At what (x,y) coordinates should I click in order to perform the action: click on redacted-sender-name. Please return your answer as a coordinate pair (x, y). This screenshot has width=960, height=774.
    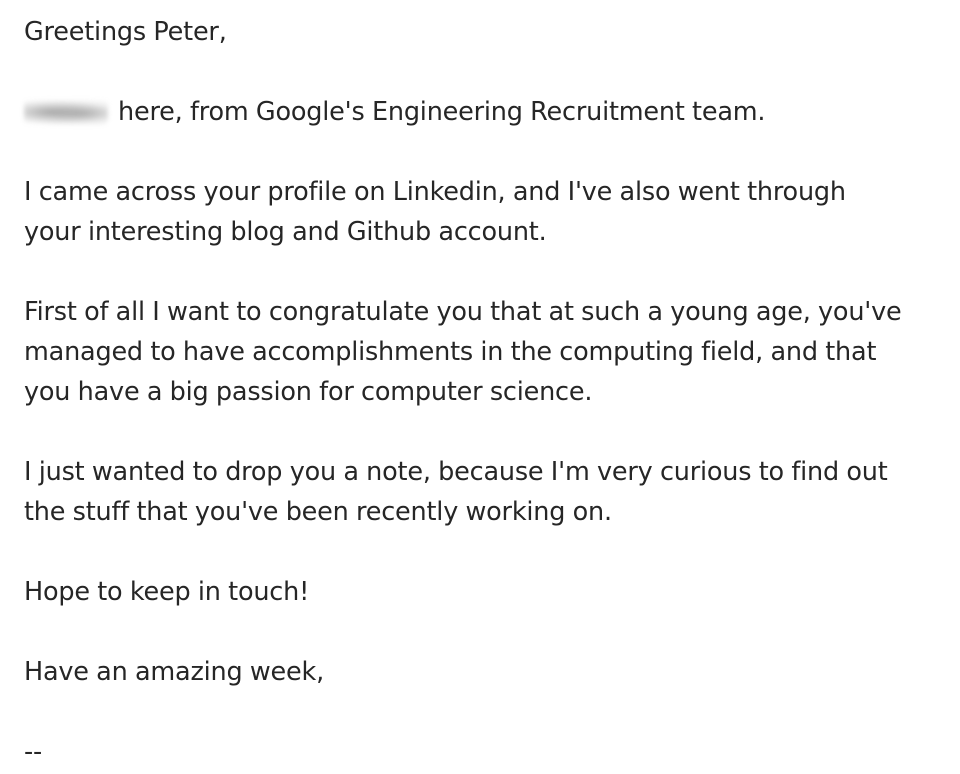
    Looking at the image, I should click on (66, 112).